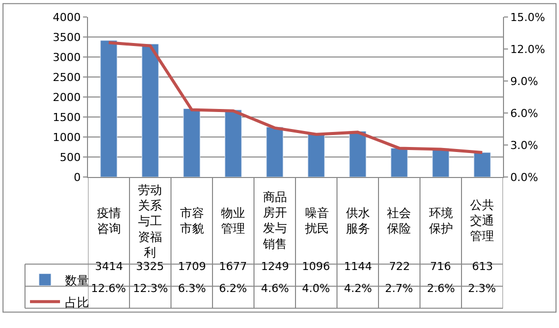 The width and height of the screenshot is (559, 328). What do you see at coordinates (275, 288) in the screenshot?
I see `data-label: 4.6%` at bounding box center [275, 288].